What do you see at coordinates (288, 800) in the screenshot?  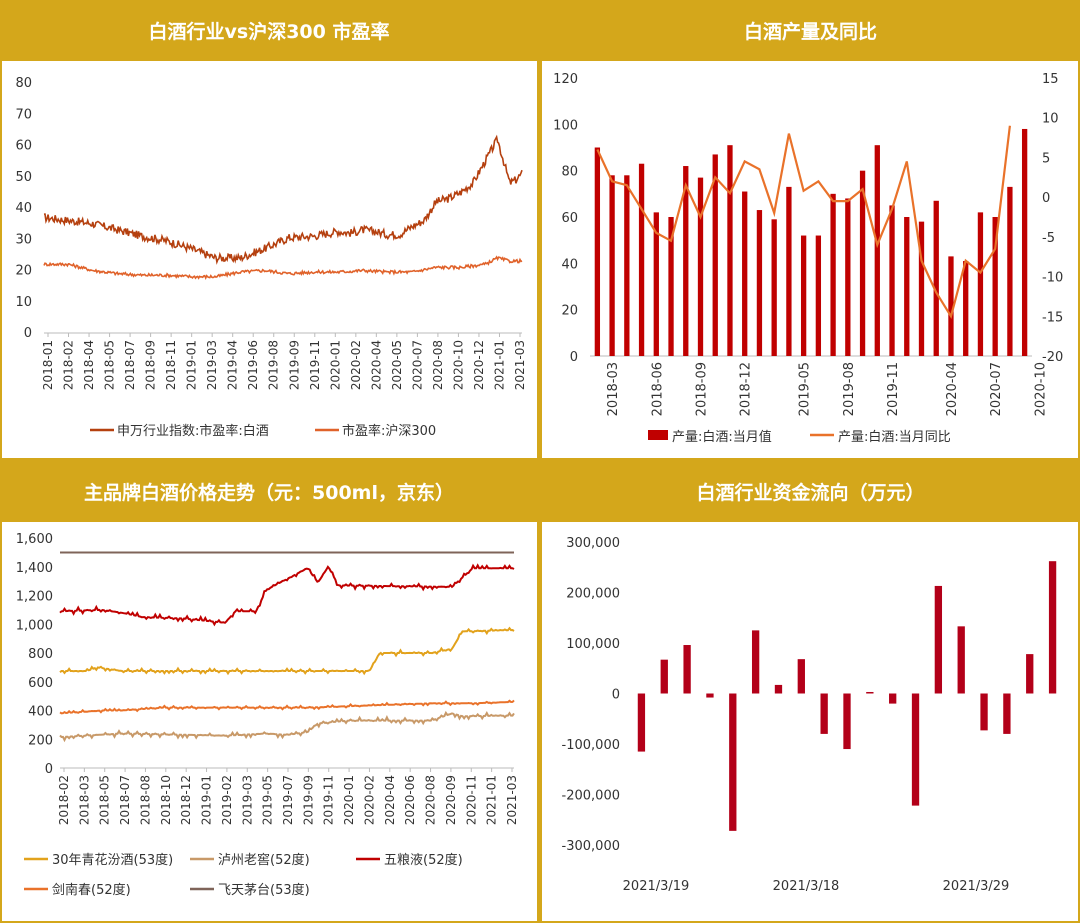 I see `price-xtick-label: 2019-07` at bounding box center [288, 800].